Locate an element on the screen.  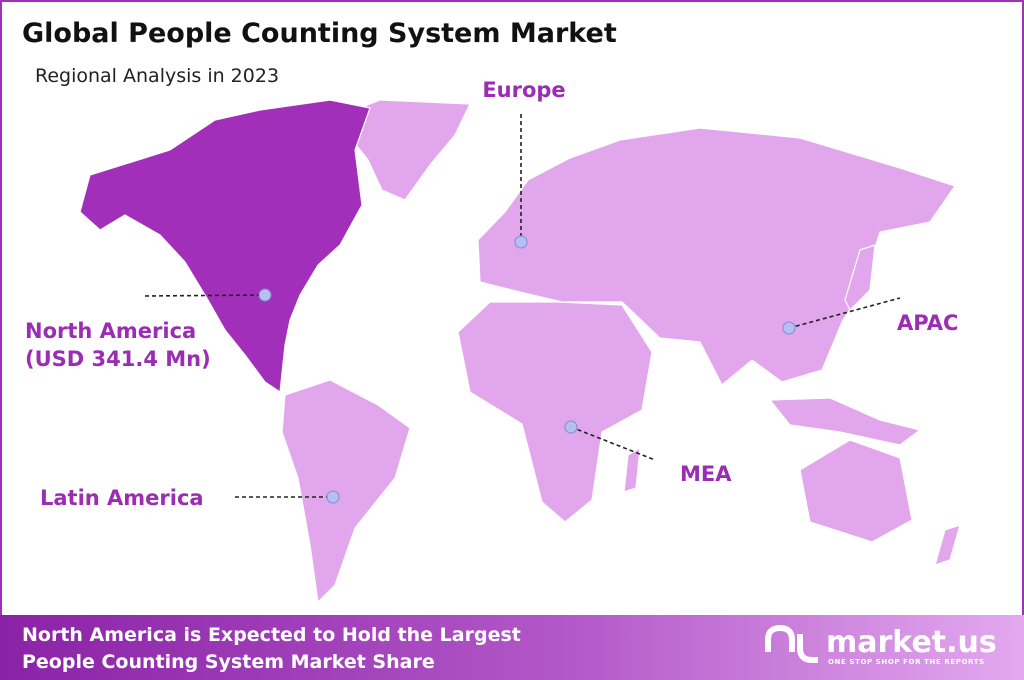
region-label: North America is located at coordinates (110, 331).